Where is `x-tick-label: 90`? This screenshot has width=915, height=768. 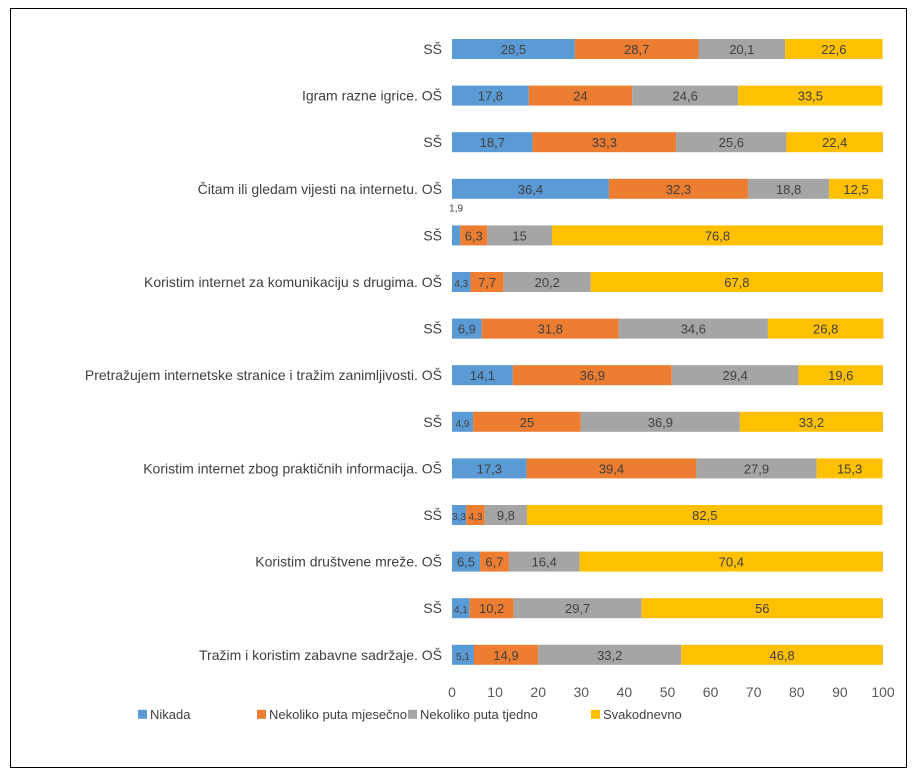 x-tick-label: 90 is located at coordinates (840, 692).